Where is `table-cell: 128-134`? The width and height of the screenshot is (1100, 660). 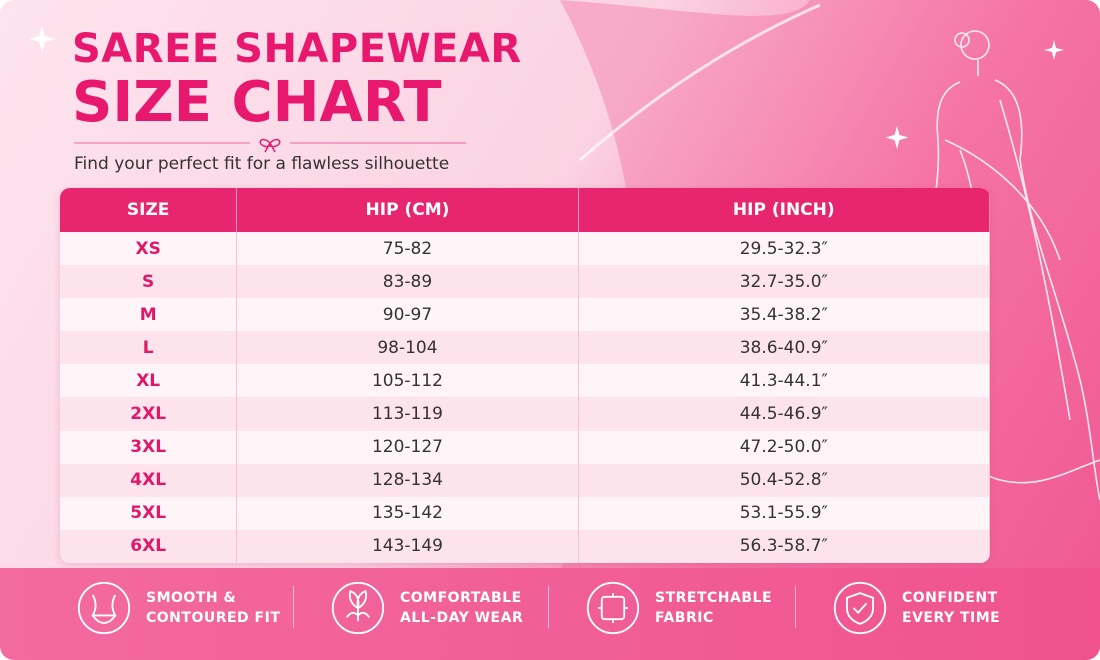
table-cell: 128-134 is located at coordinates (407, 480).